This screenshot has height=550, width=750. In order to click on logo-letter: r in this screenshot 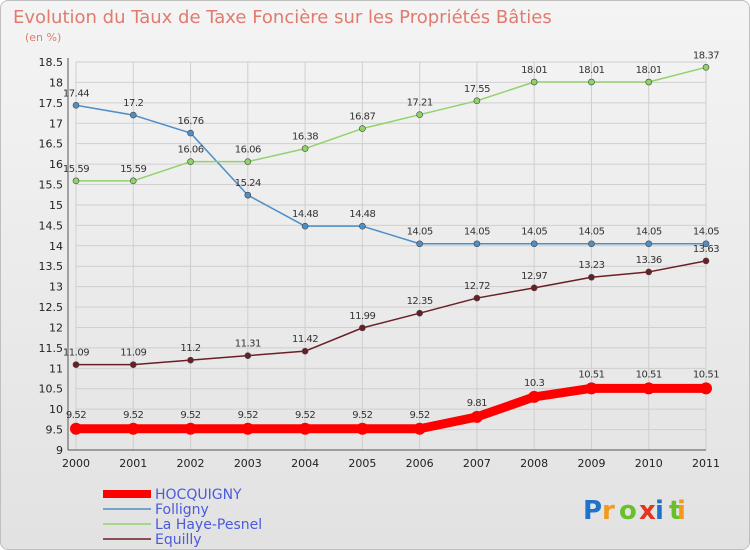, I will do `click(608, 511)`.